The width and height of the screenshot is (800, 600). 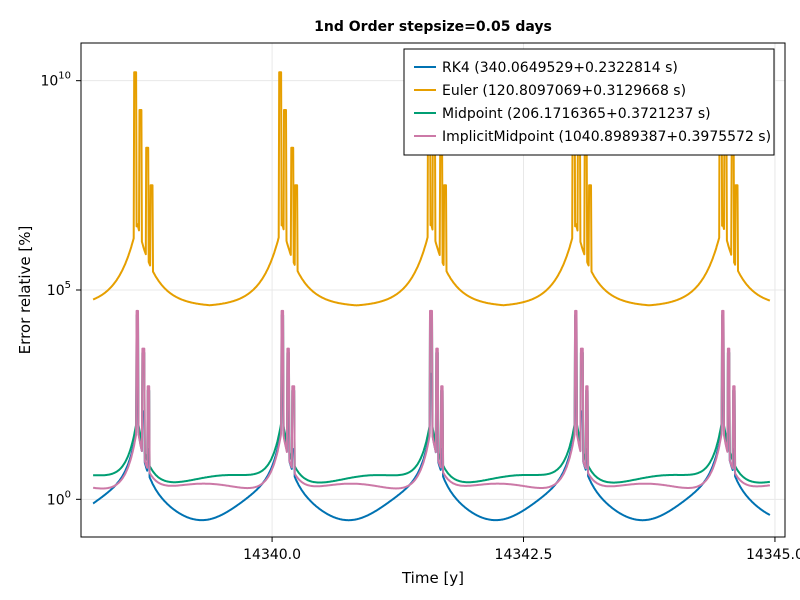 What do you see at coordinates (25, 290) in the screenshot?
I see `y-axis-label: Error relative [%]` at bounding box center [25, 290].